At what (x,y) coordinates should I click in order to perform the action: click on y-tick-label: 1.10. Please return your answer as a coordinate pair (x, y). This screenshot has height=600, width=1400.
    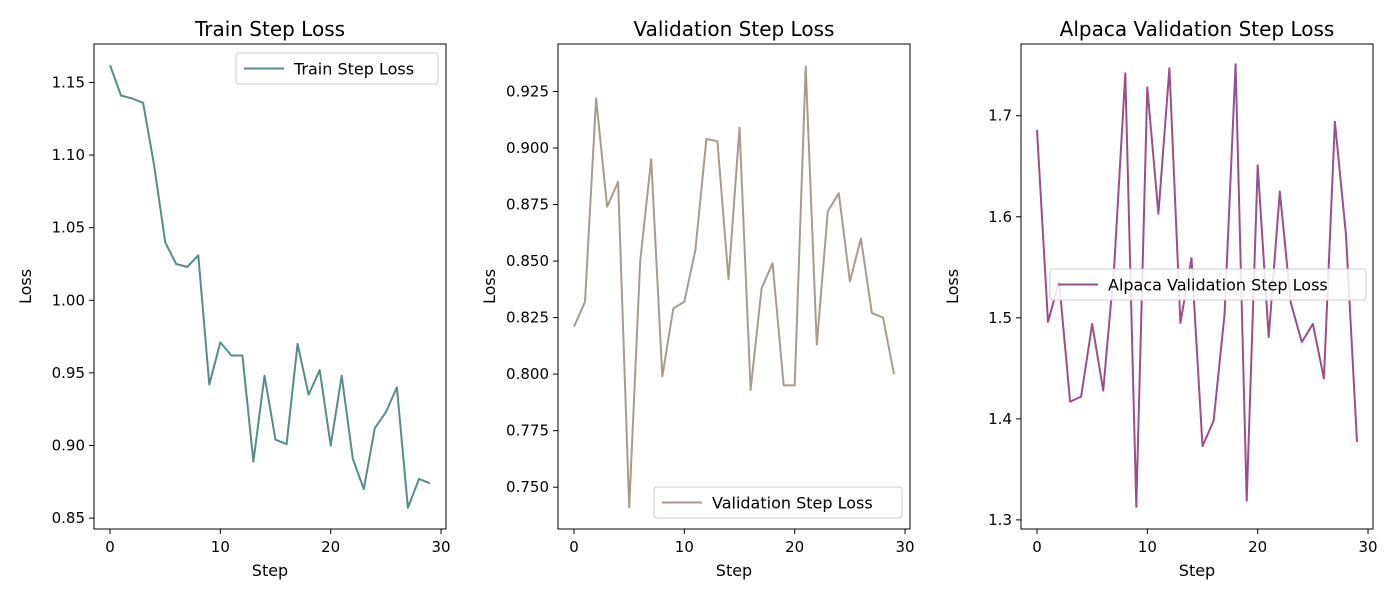
    Looking at the image, I should click on (68, 155).